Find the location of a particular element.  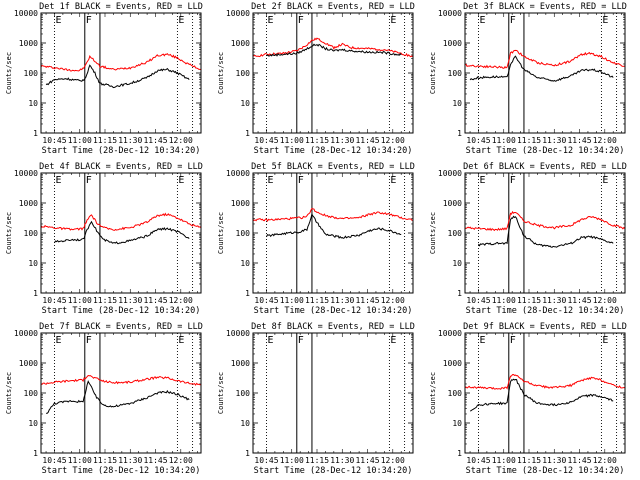

panel-title: Det 6f BLACK = Events, RED = LLD is located at coordinates (545, 167).